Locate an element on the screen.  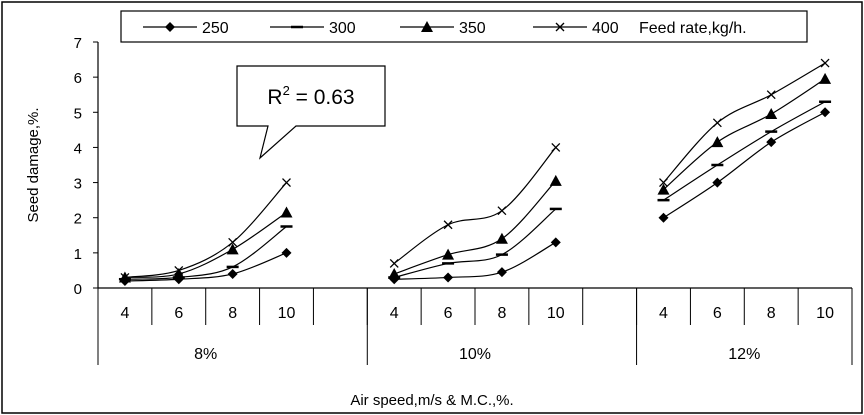
y-tick-label: 3 is located at coordinates (78, 184).